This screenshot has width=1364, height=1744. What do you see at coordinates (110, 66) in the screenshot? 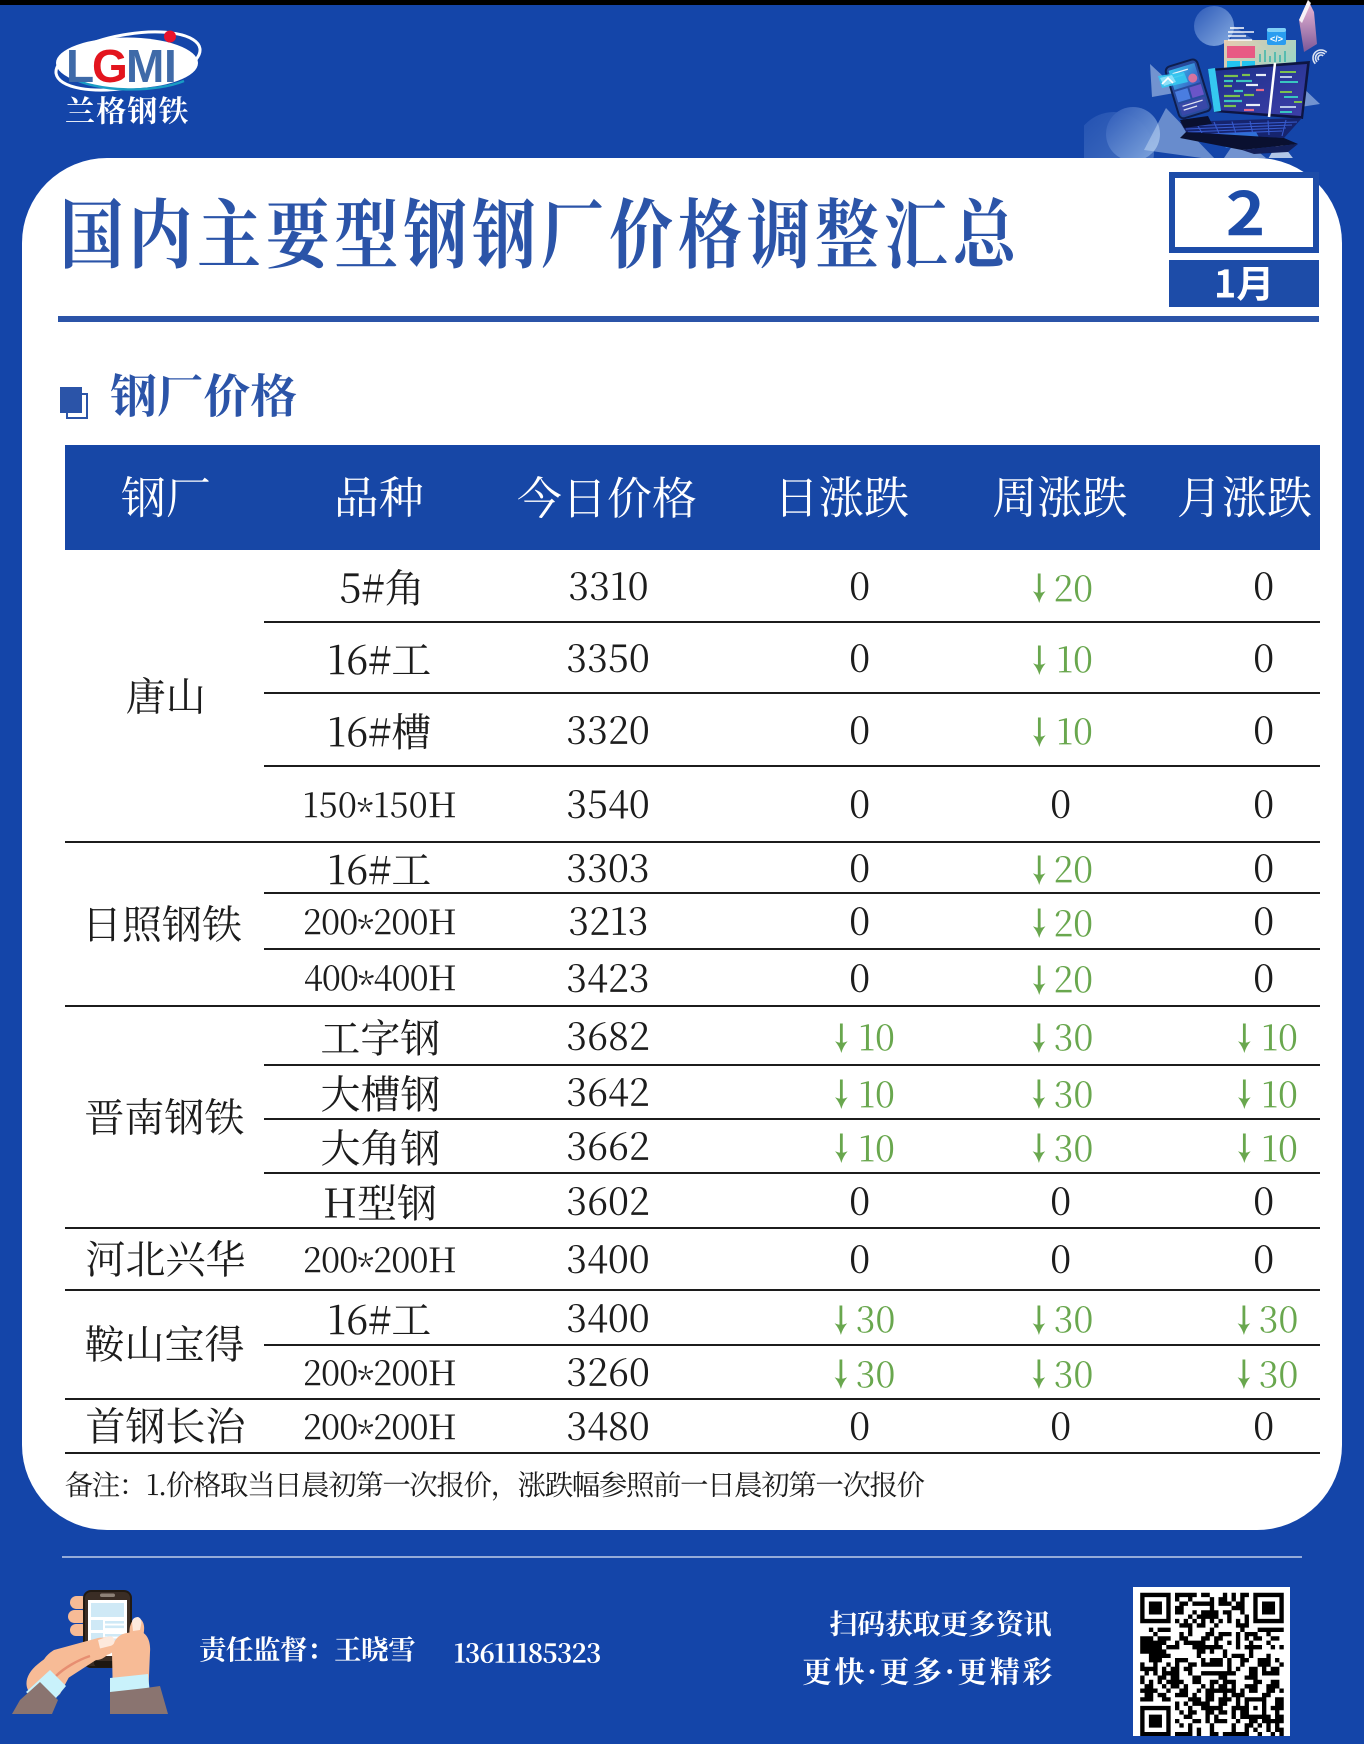
I see `svg-text: G` at bounding box center [110, 66].